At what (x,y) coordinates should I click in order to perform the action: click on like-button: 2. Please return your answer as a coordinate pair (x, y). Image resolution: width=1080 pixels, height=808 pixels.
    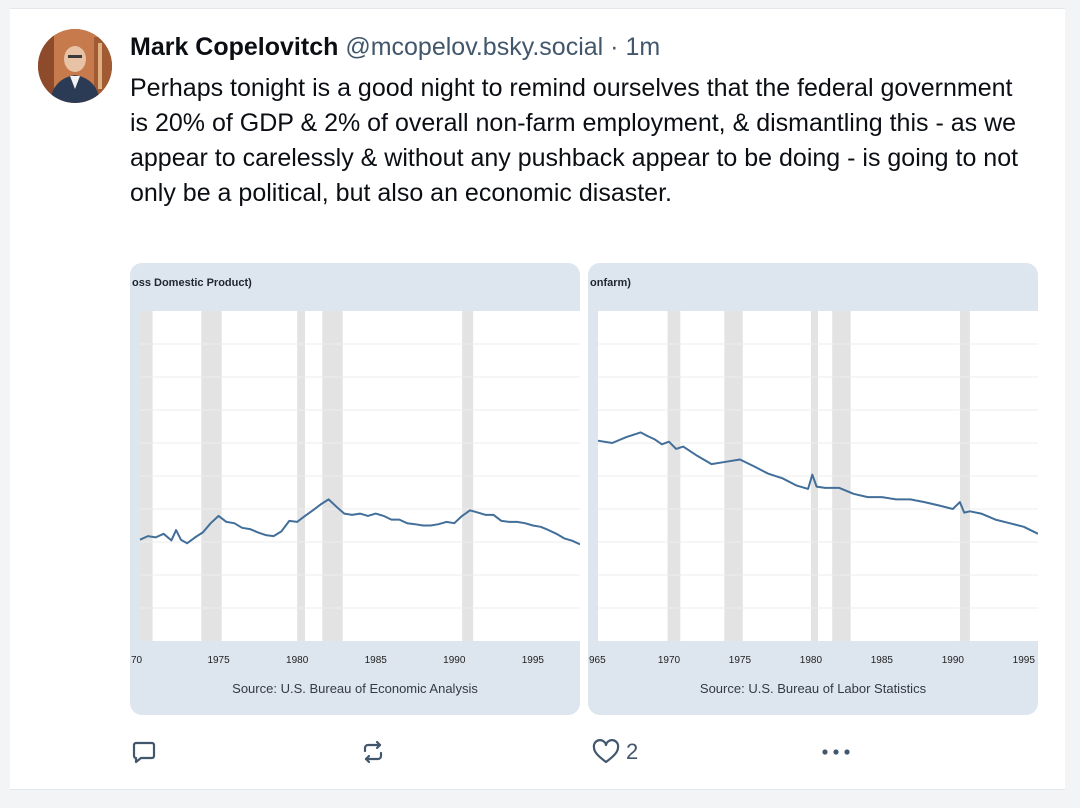
    Looking at the image, I should click on (615, 752).